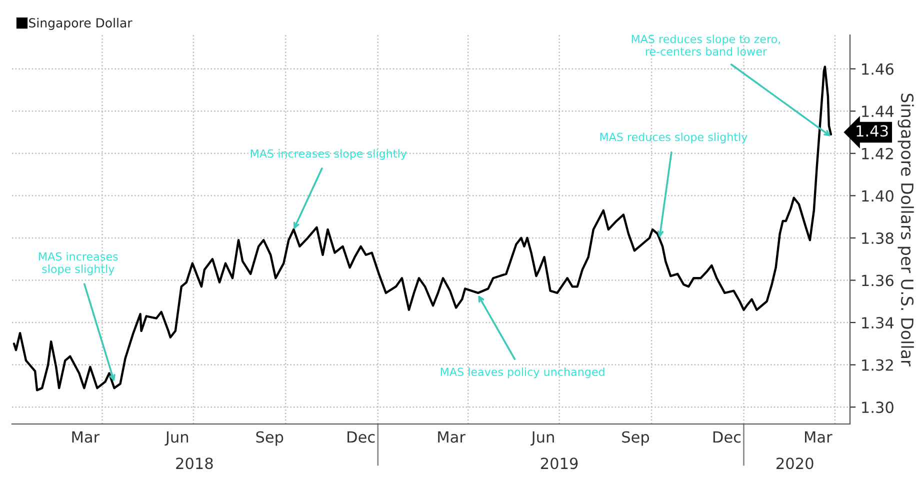 The width and height of the screenshot is (922, 479). What do you see at coordinates (559, 464) in the screenshot?
I see `x2-tick-label: 2019` at bounding box center [559, 464].